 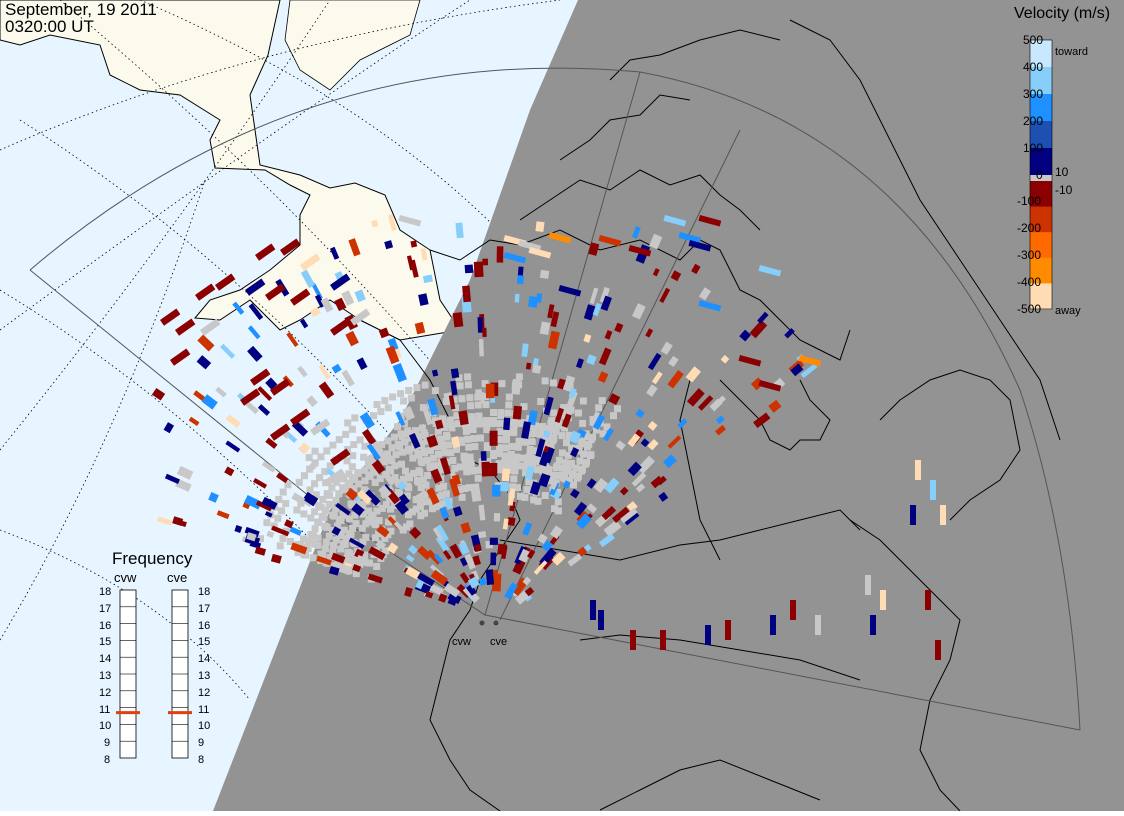 What do you see at coordinates (1029, 228) in the screenshot?
I see `colorbar-tick: -200` at bounding box center [1029, 228].